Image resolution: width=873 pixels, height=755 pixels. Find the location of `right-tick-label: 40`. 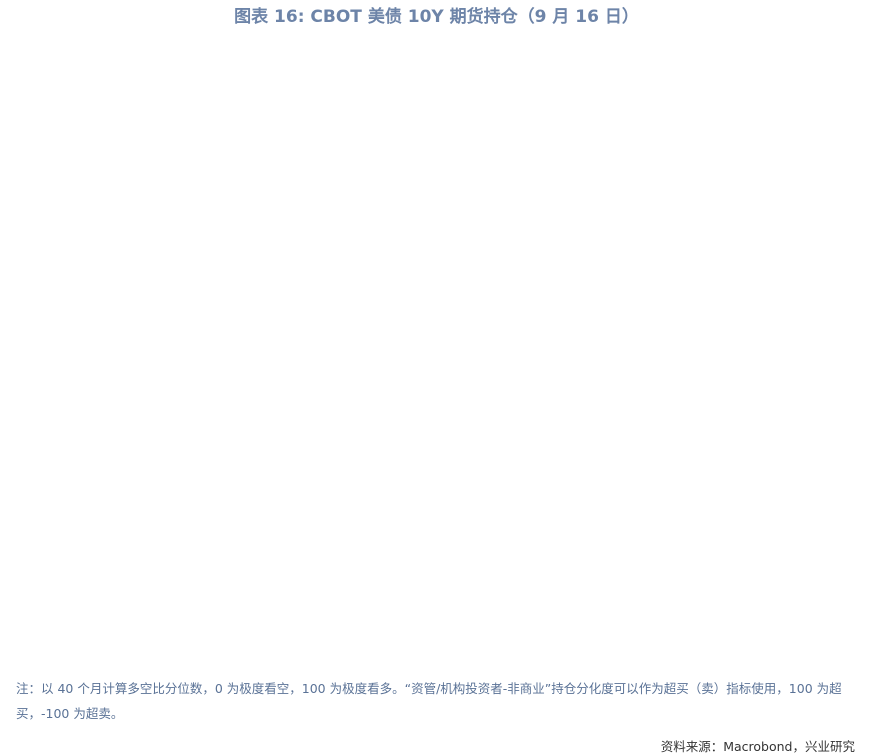

right-tick-label: 40 is located at coordinates (383, 140).